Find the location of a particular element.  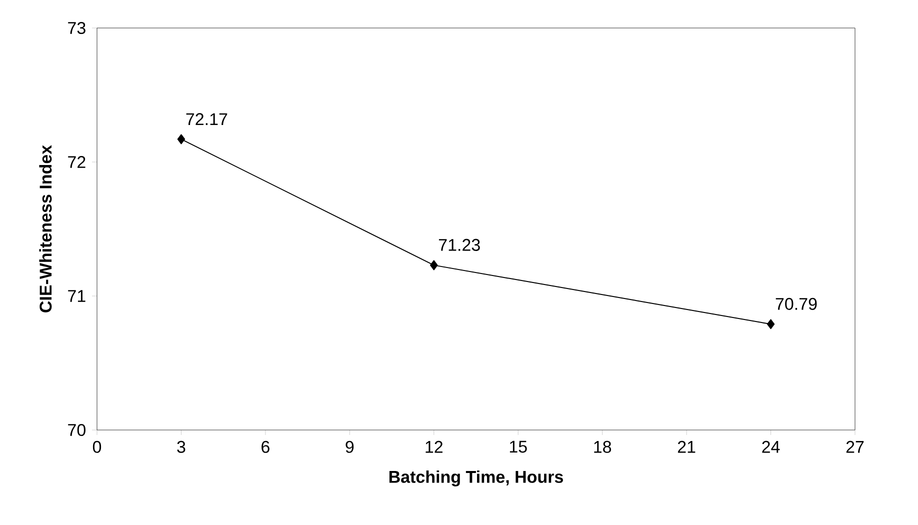

data-label: 71.23 is located at coordinates (459, 244).